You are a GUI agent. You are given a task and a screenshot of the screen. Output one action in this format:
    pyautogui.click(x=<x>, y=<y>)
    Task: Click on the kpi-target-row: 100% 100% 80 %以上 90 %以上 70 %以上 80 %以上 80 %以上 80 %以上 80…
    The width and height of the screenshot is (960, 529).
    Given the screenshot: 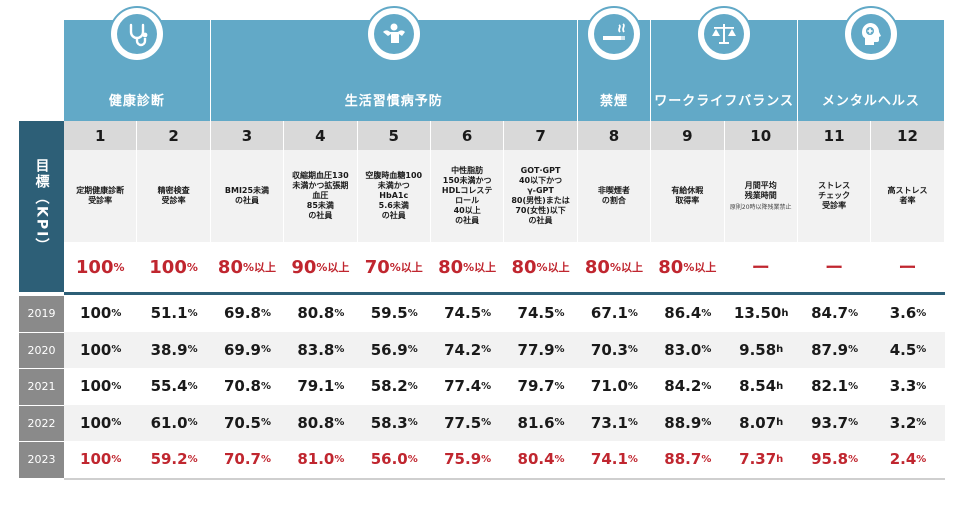 What is the action you would take?
    pyautogui.click(x=504, y=267)
    